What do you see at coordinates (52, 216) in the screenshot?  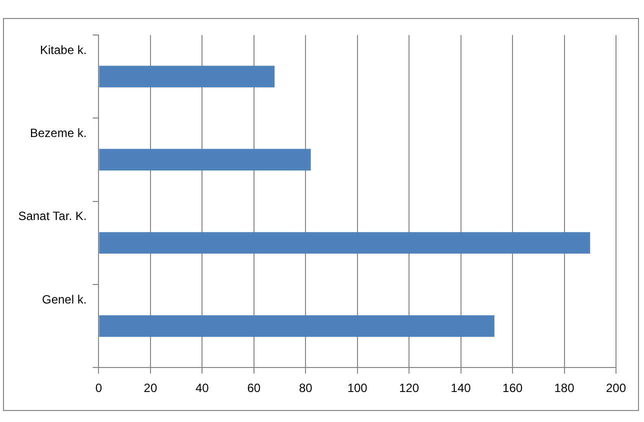 I see `y-tick-label: Sanat Tar. K.` at bounding box center [52, 216].